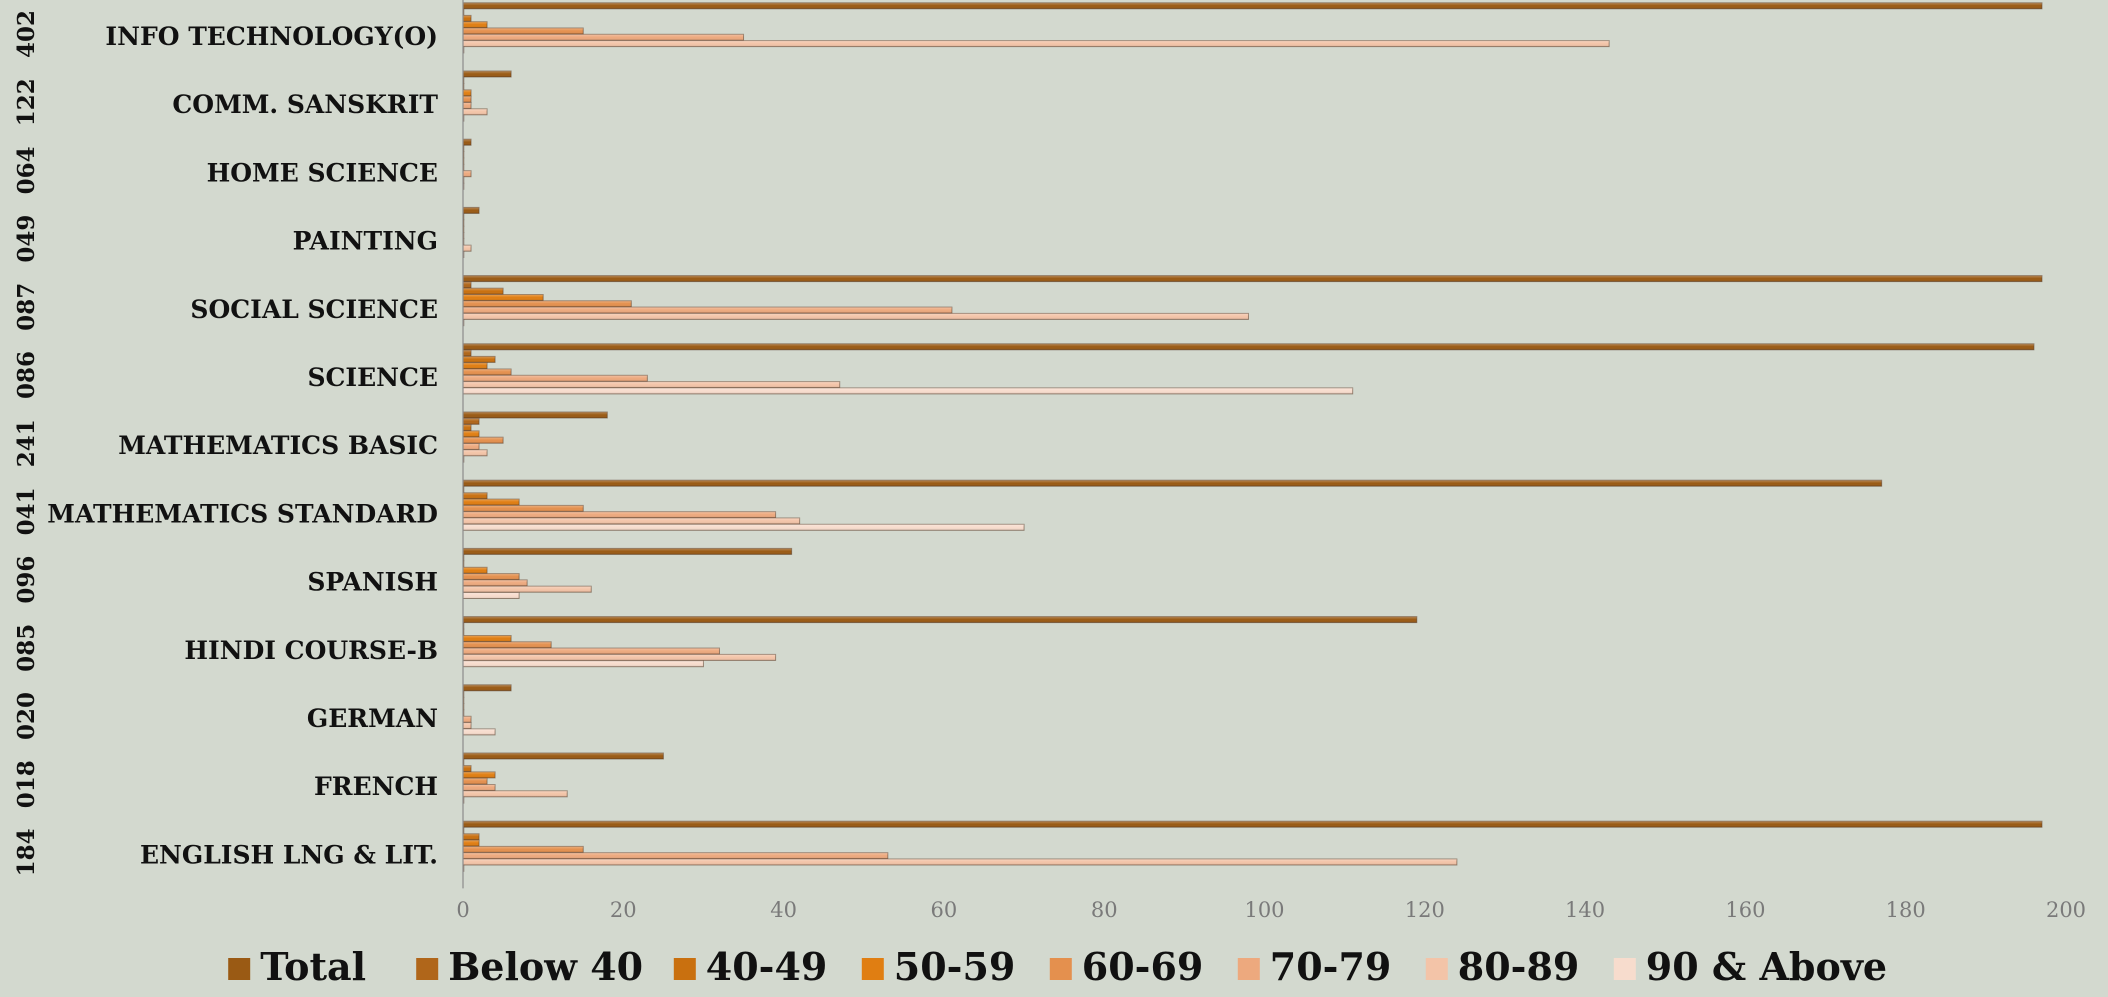 The image size is (2108, 997). I want to click on category-code: 064, so click(26, 170).